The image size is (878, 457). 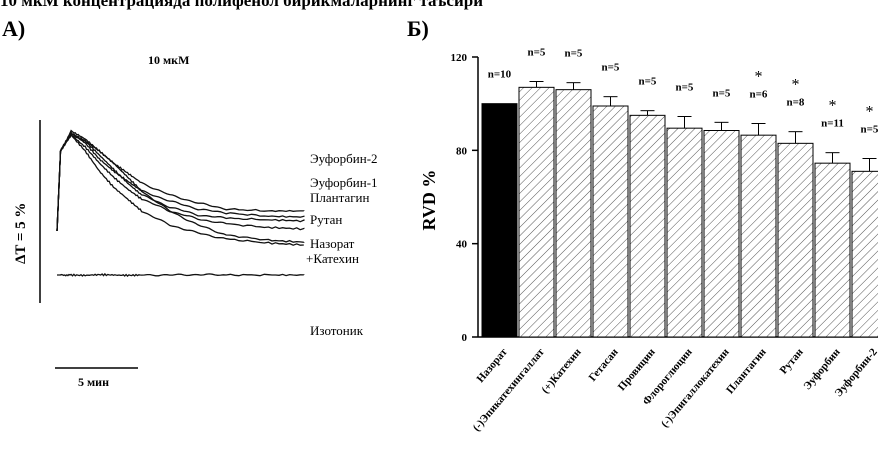 What do you see at coordinates (337, 330) in the screenshot?
I see `trace-label: Изотоник` at bounding box center [337, 330].